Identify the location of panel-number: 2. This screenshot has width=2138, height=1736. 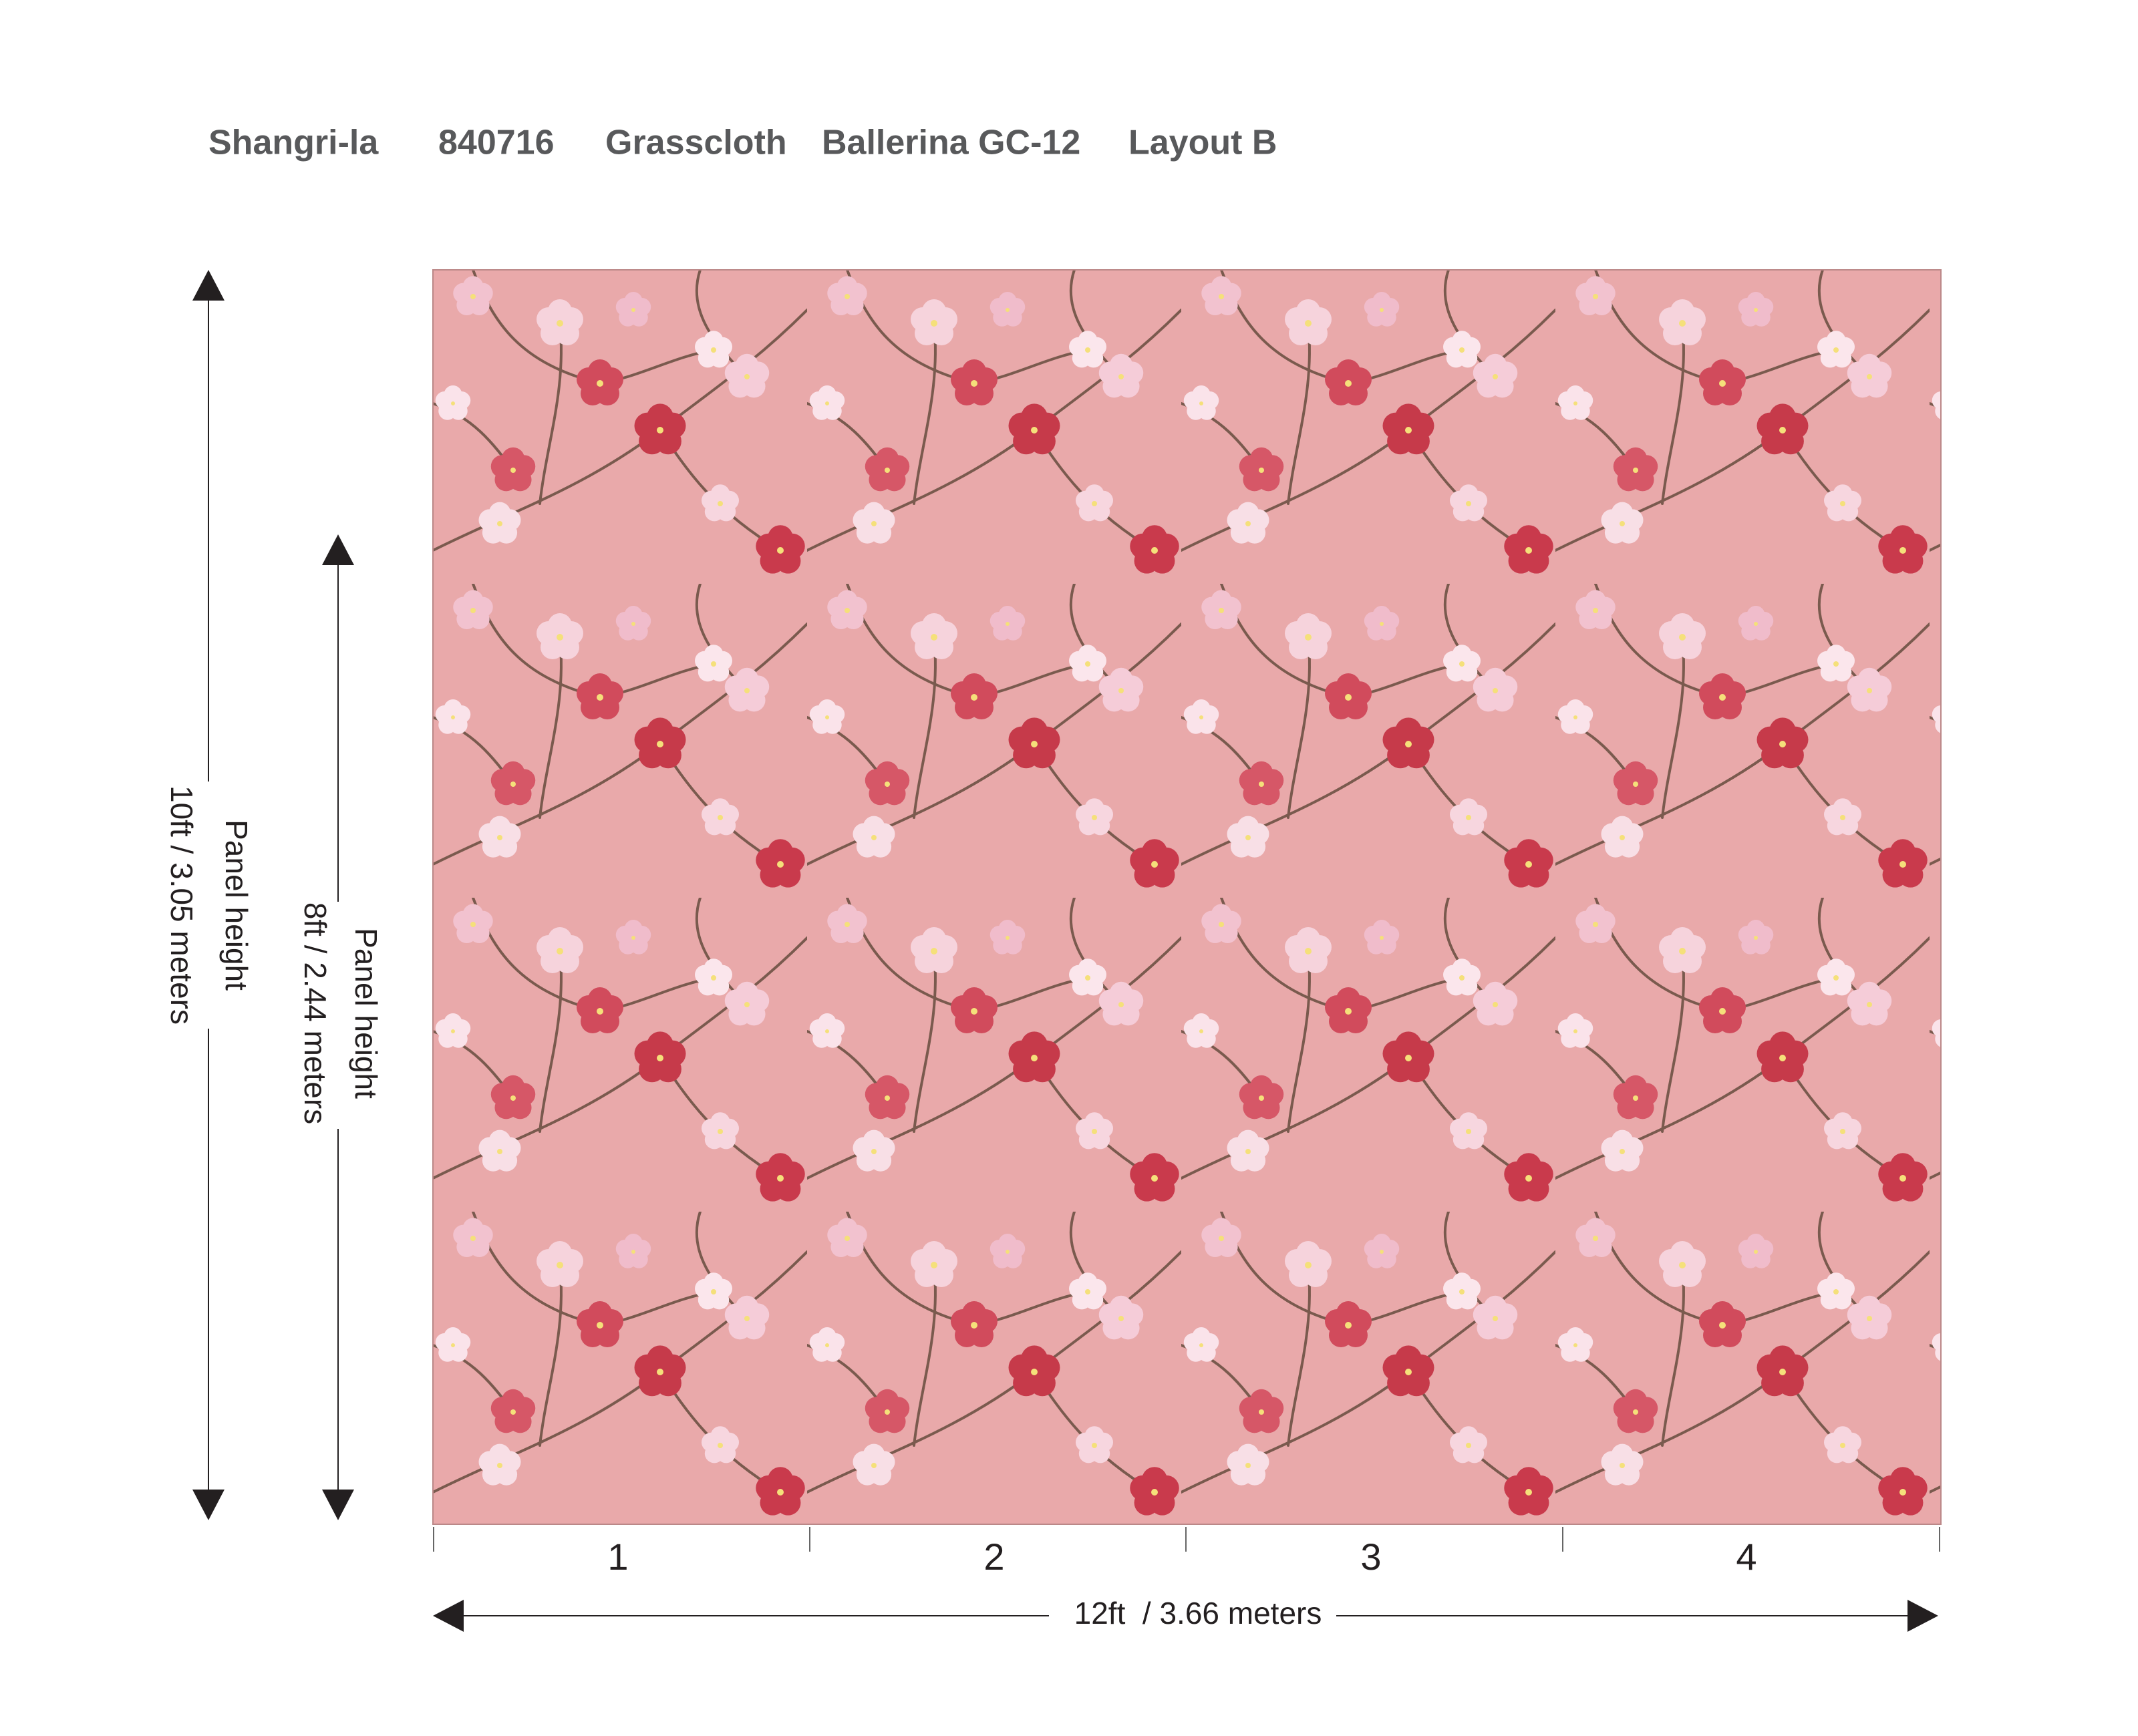
(993, 1557).